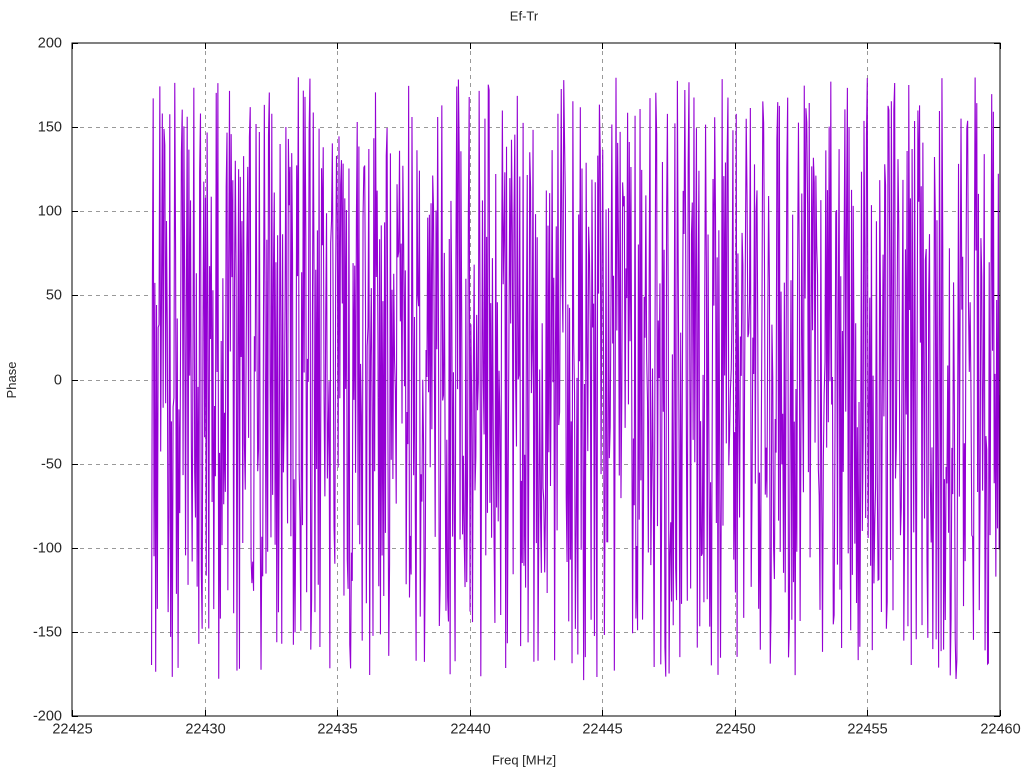  What do you see at coordinates (602, 730) in the screenshot?
I see `x-tick-label: 22445` at bounding box center [602, 730].